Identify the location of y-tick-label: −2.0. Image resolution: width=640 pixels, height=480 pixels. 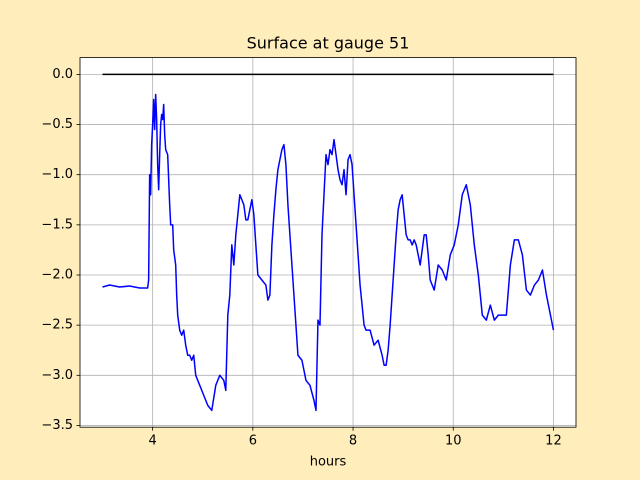
(57, 274).